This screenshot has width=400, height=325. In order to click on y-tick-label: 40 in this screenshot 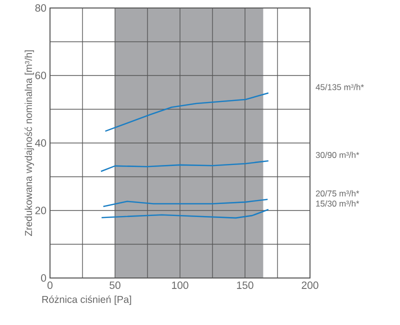, I will do `click(40, 143)`.